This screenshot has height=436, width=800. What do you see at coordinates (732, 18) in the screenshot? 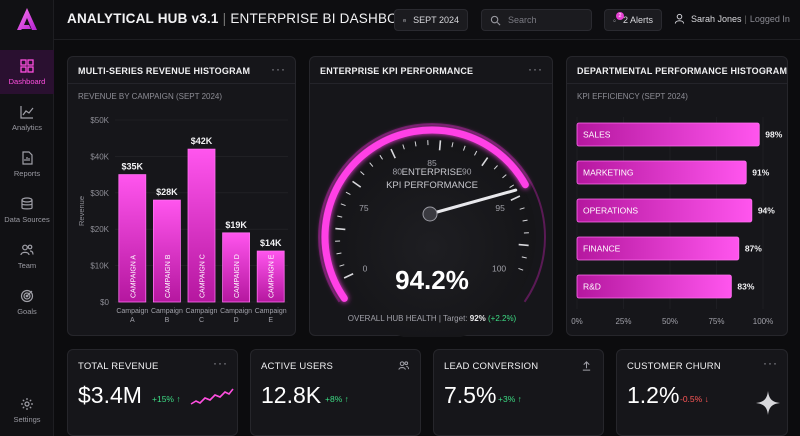
I see `user-menu: Sarah Jones | Logged In` at bounding box center [732, 18].